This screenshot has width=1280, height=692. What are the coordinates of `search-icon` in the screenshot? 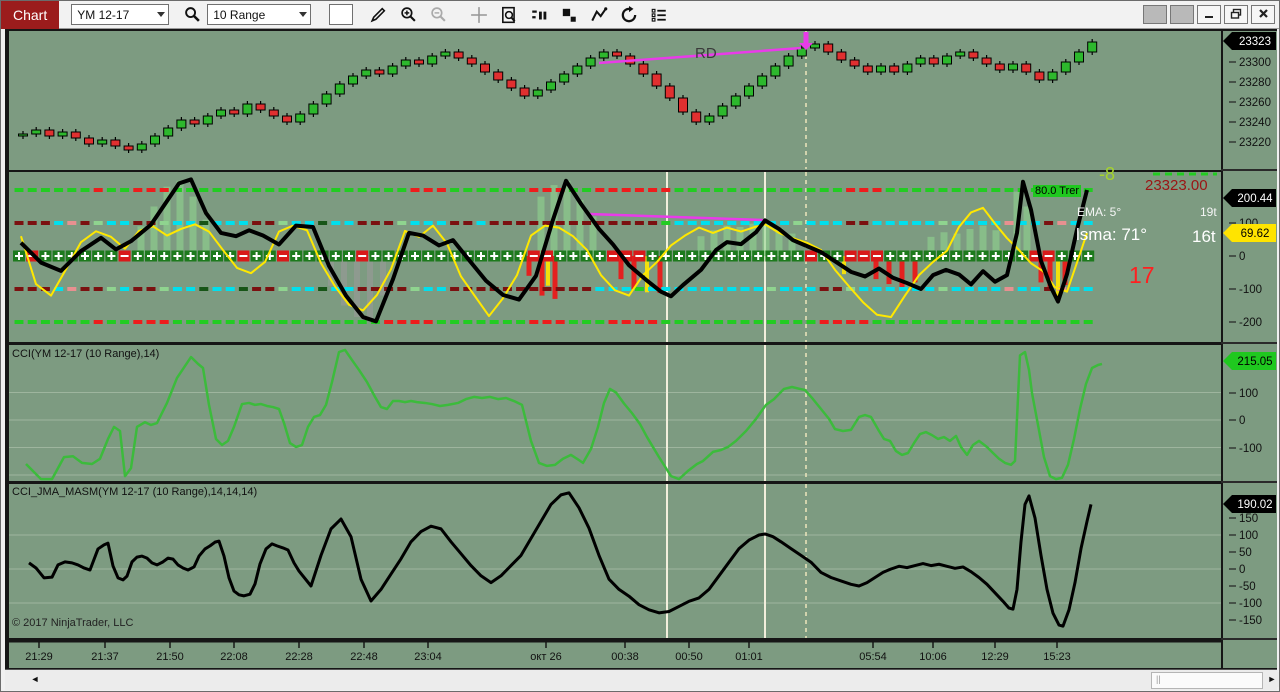 It's located at (192, 14).